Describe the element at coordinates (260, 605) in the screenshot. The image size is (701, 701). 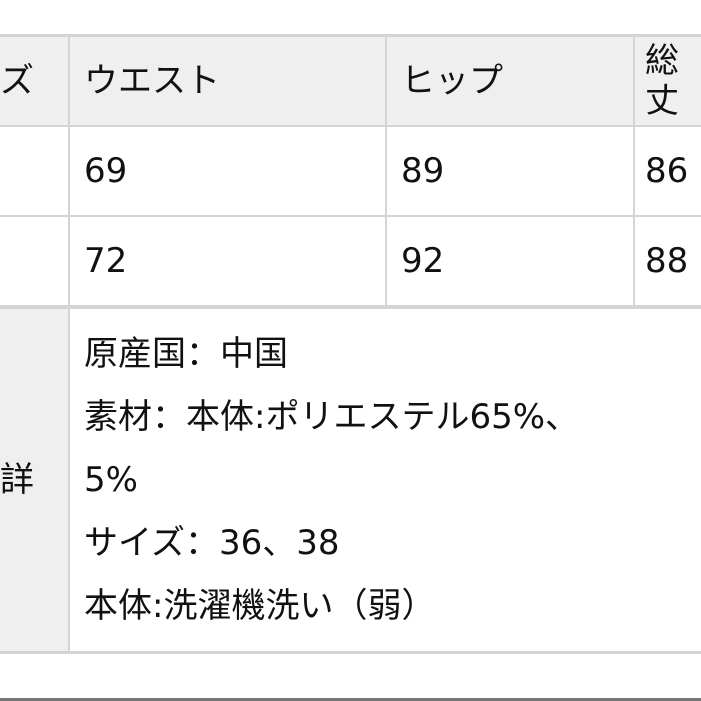
I see `detail-line: 本体:洗濯機洗い（弱）` at that location.